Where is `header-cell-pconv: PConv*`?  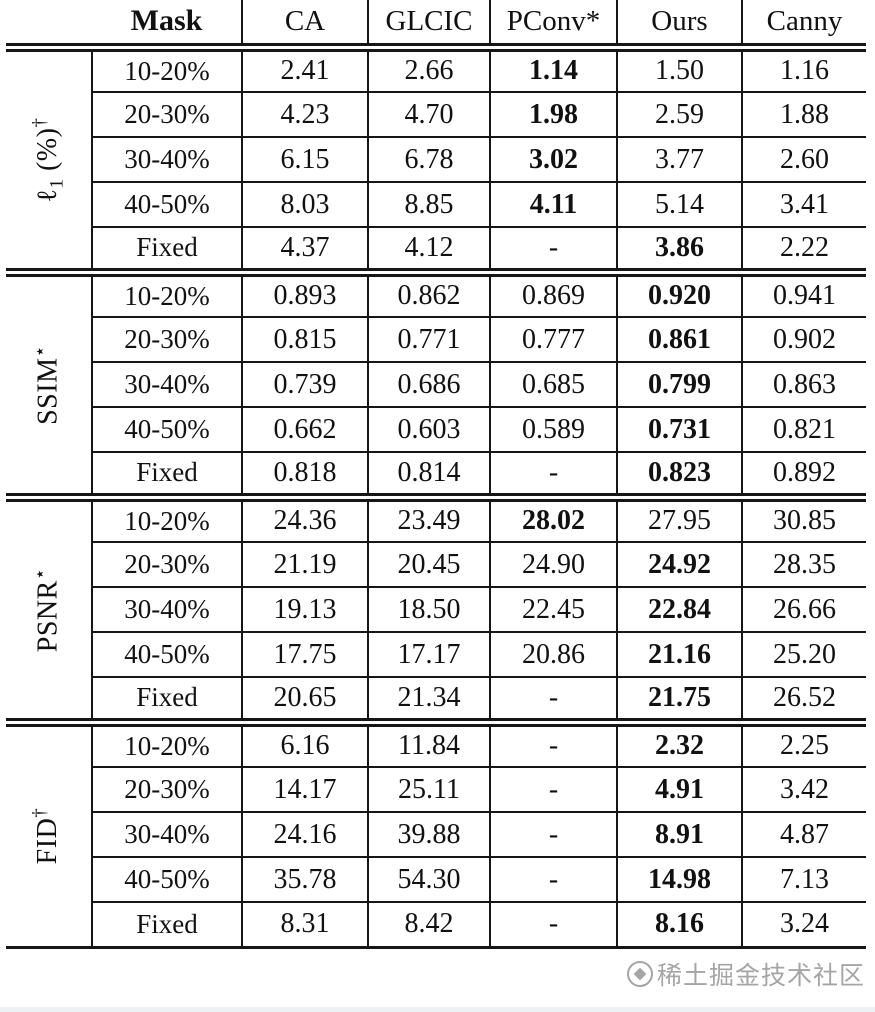 header-cell-pconv: PConv* is located at coordinates (554, 23).